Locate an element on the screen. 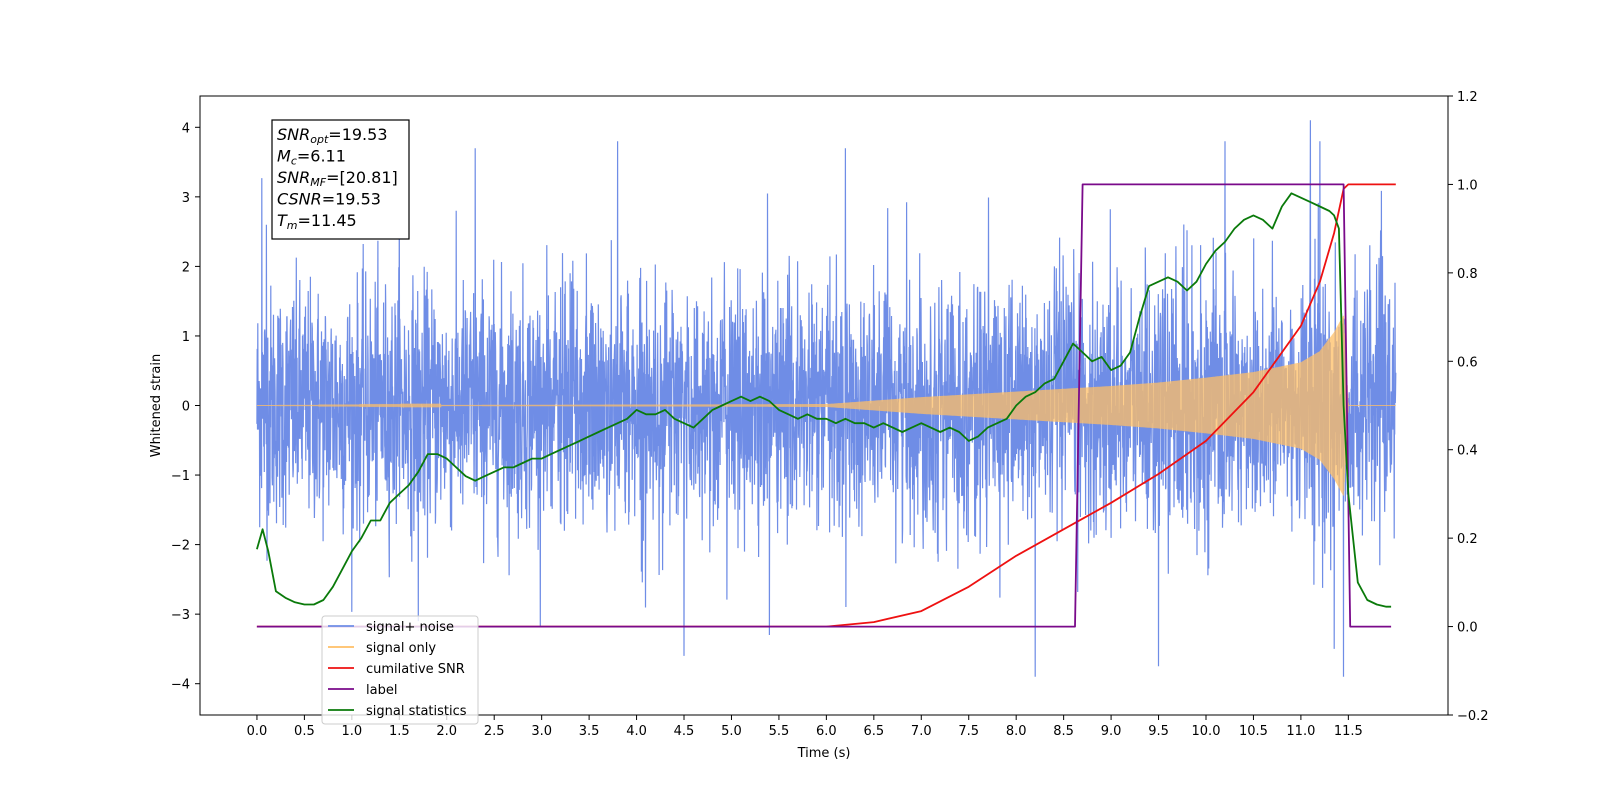  x-tick-label: 7.0 is located at coordinates (921, 731).